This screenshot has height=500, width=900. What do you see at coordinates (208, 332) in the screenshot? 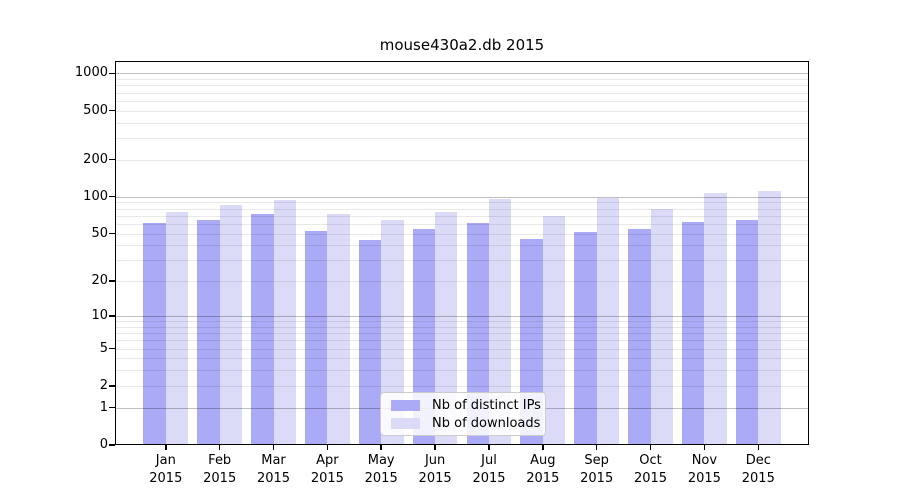
I see `bar-distinct-ips-feb` at bounding box center [208, 332].